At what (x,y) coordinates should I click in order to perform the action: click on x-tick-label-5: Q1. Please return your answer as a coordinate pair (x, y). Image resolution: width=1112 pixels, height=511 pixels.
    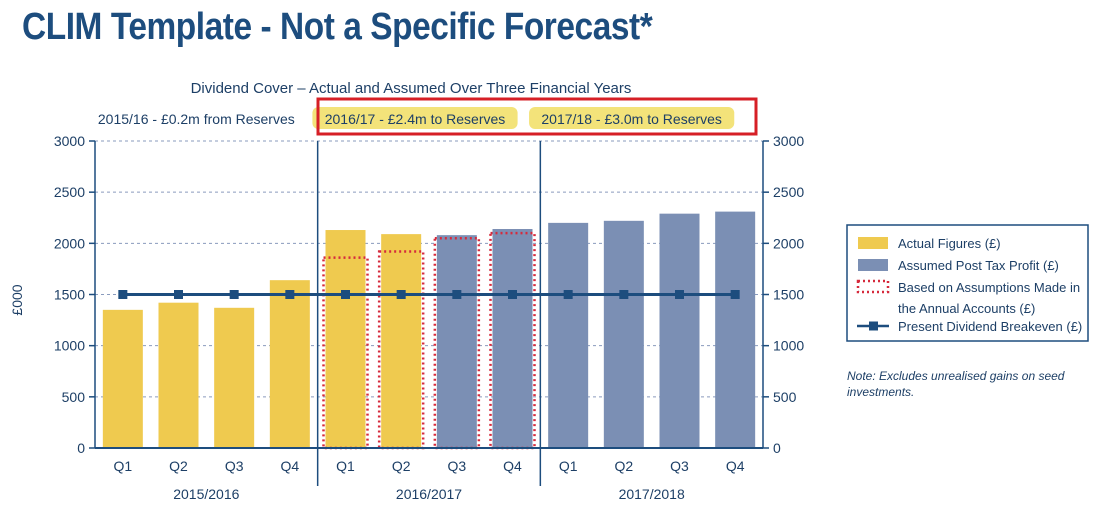
    Looking at the image, I should click on (345, 466).